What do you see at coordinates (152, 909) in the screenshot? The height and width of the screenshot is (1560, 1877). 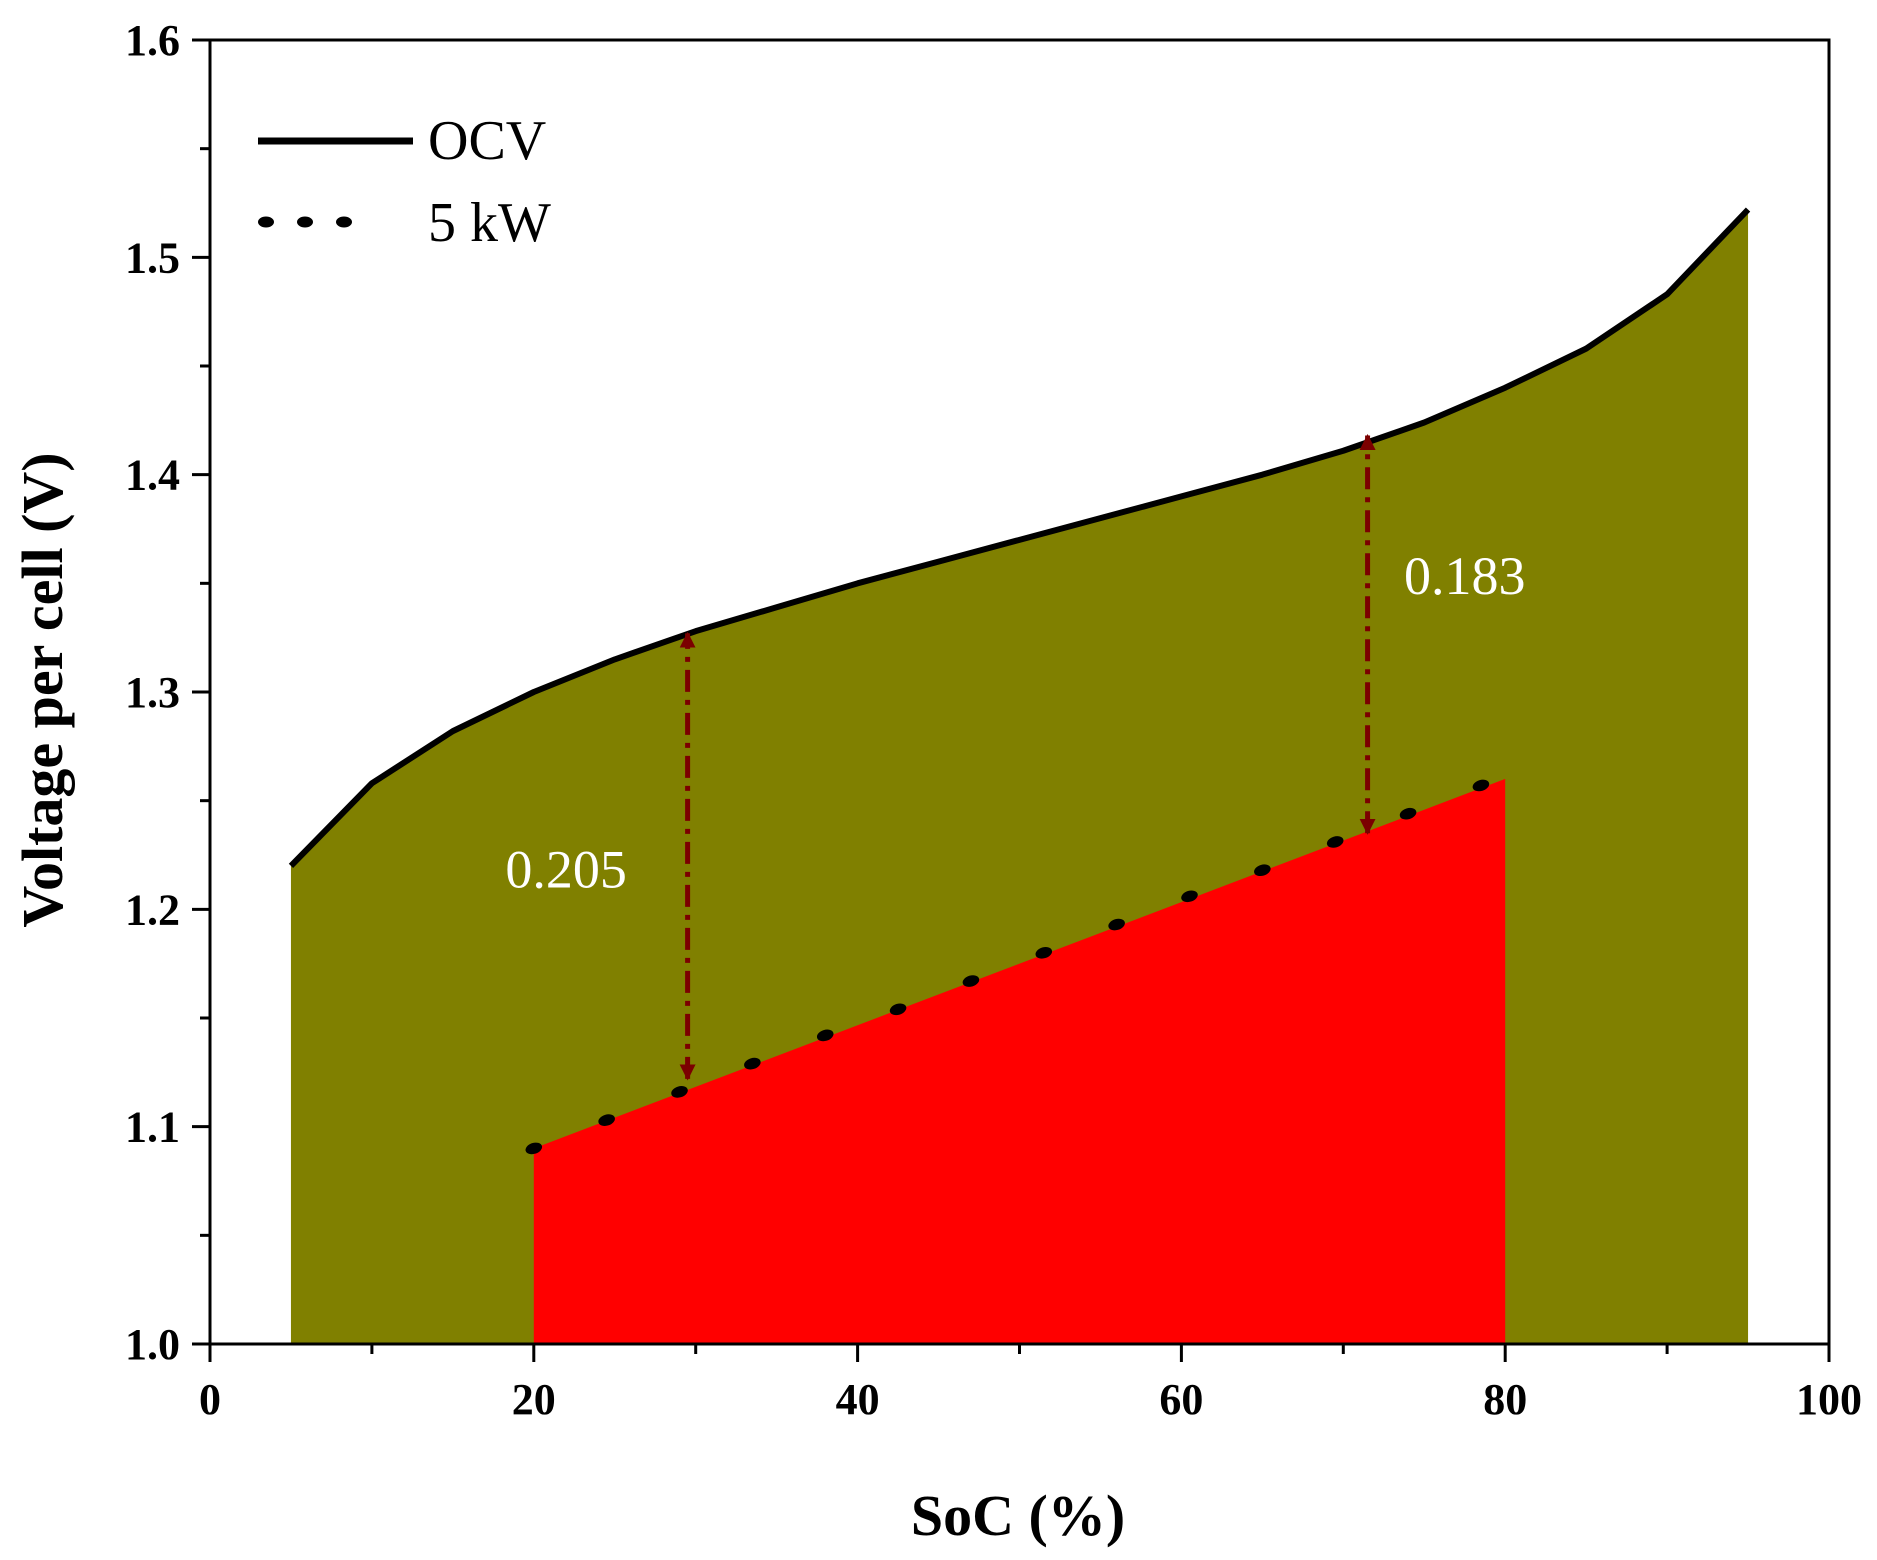 I see `y-tick-label: 1.2` at bounding box center [152, 909].